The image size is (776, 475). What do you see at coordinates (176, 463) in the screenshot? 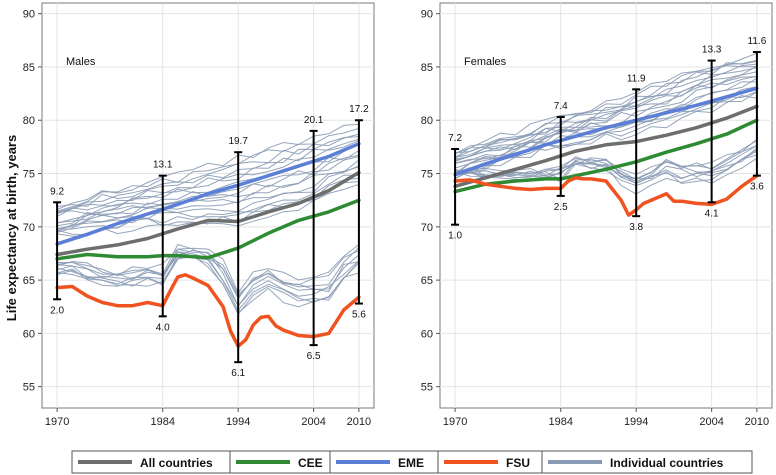
I see `legend-label: All countries` at bounding box center [176, 463].